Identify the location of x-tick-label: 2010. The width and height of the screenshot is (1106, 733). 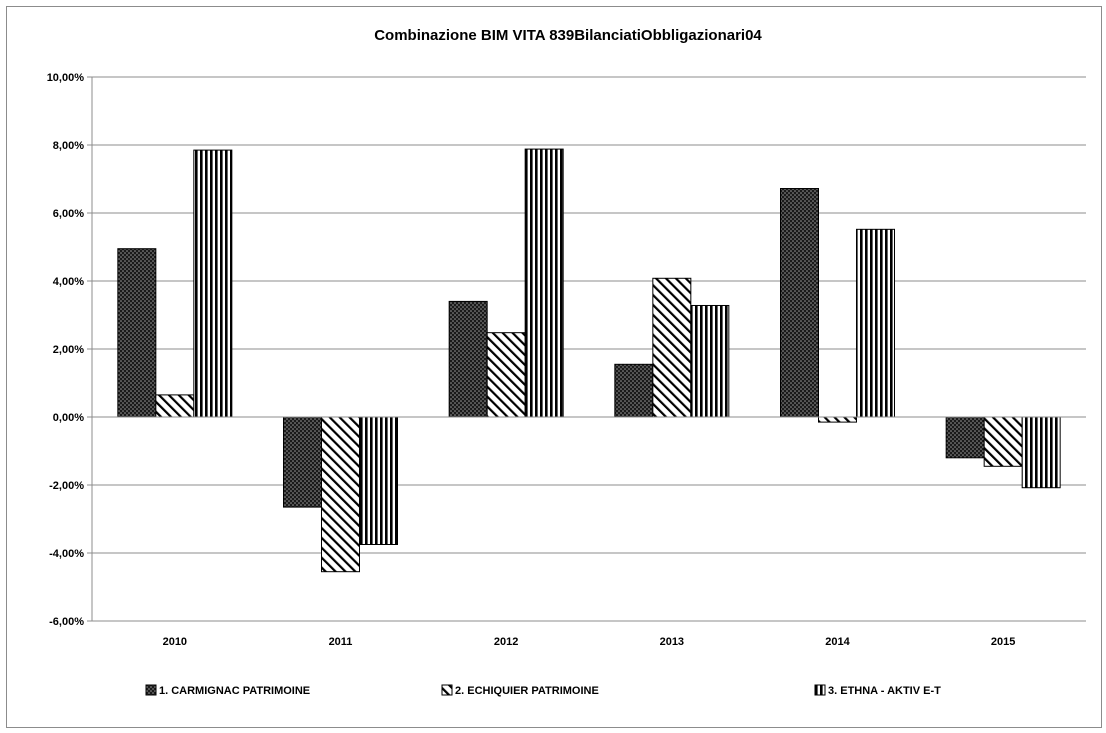
(175, 642).